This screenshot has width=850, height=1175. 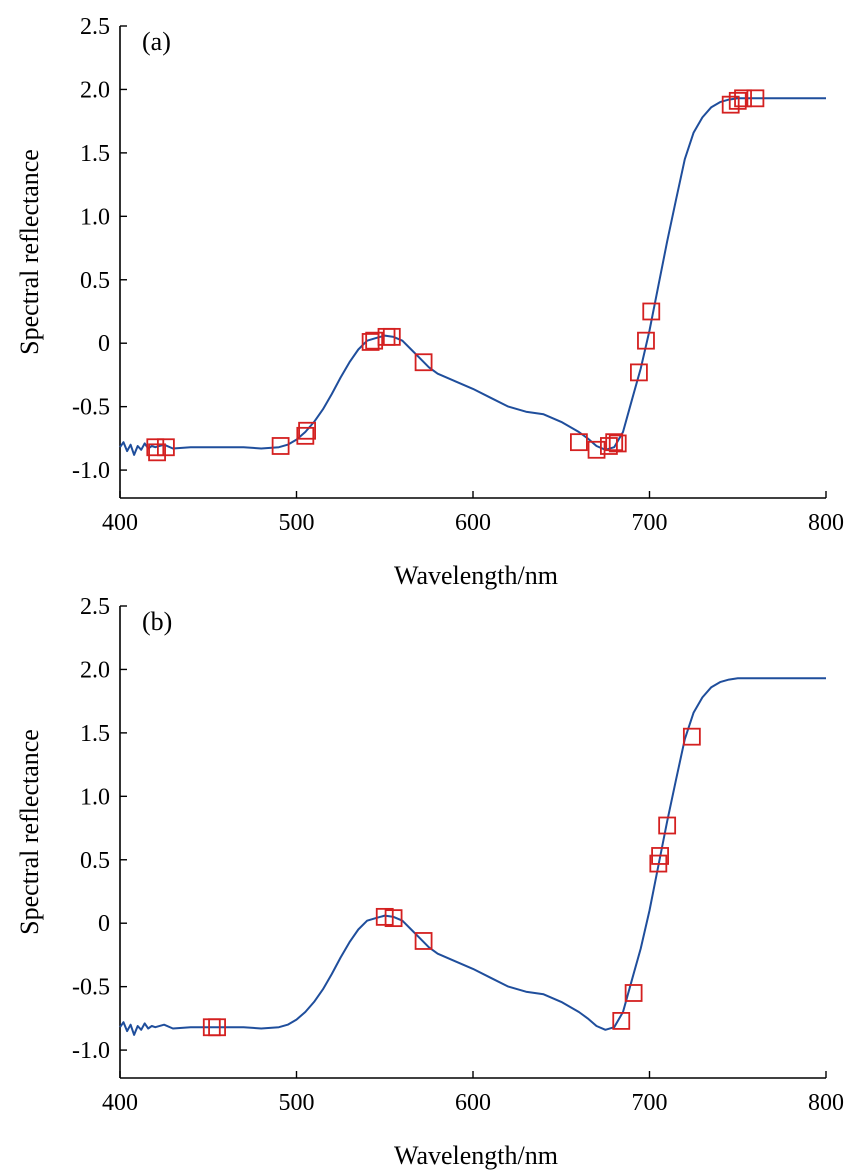 What do you see at coordinates (156, 41) in the screenshot?
I see `panel-label: (a)` at bounding box center [156, 41].